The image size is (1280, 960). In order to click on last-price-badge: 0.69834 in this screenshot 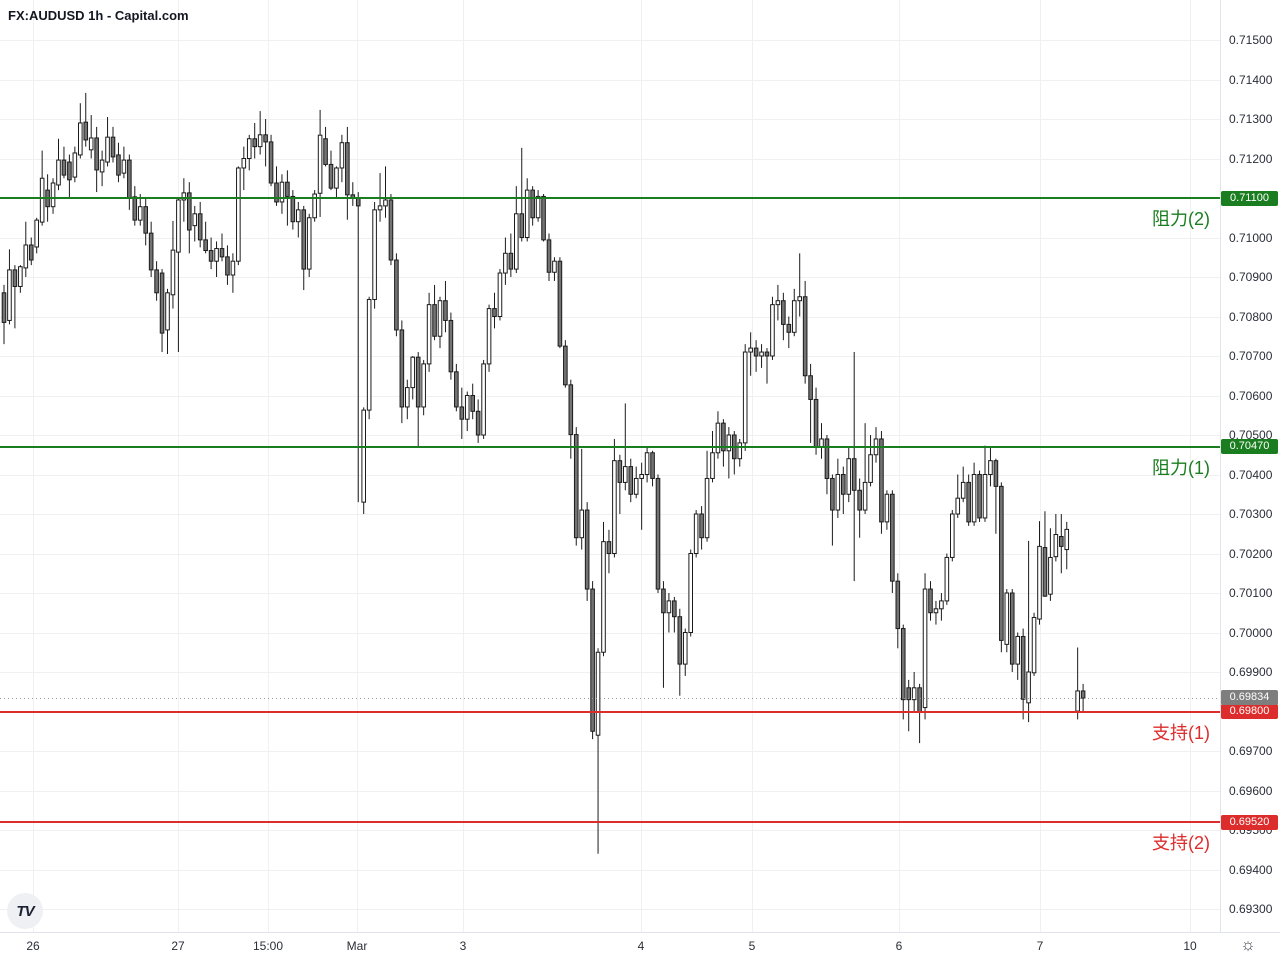, I will do `click(1249, 697)`.